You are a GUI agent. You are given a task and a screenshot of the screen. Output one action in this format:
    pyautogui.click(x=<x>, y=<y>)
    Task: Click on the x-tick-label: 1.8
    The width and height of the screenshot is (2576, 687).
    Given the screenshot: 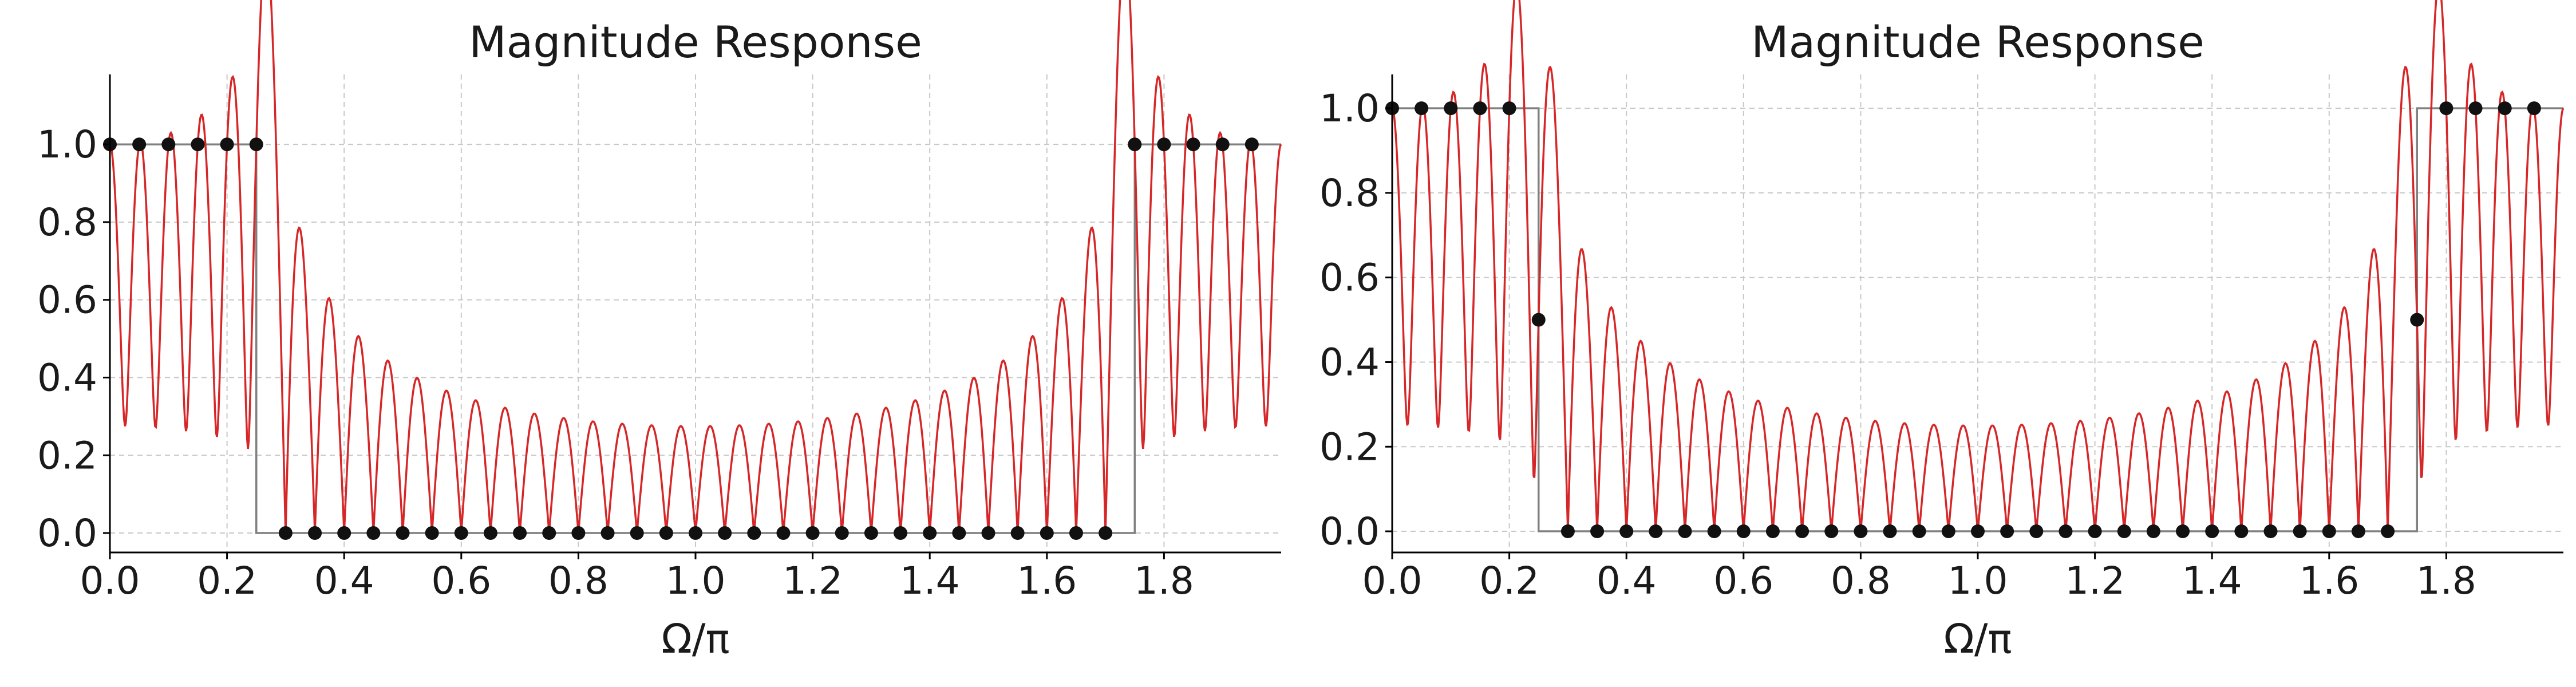 What is the action you would take?
    pyautogui.click(x=2446, y=581)
    